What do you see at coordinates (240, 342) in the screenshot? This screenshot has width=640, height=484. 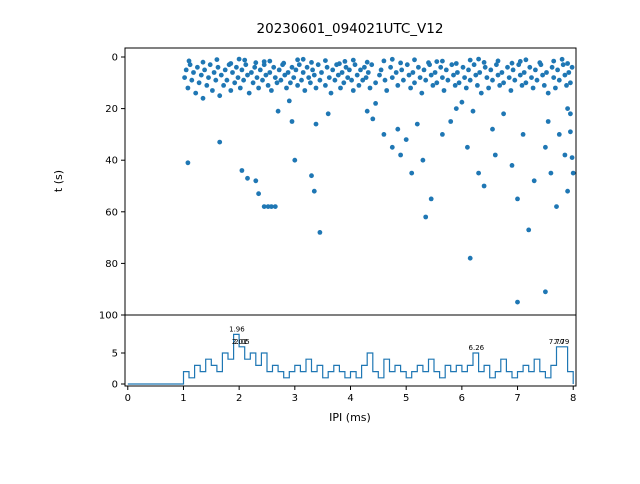 I see `peak-annotation: 2.01` at bounding box center [240, 342].